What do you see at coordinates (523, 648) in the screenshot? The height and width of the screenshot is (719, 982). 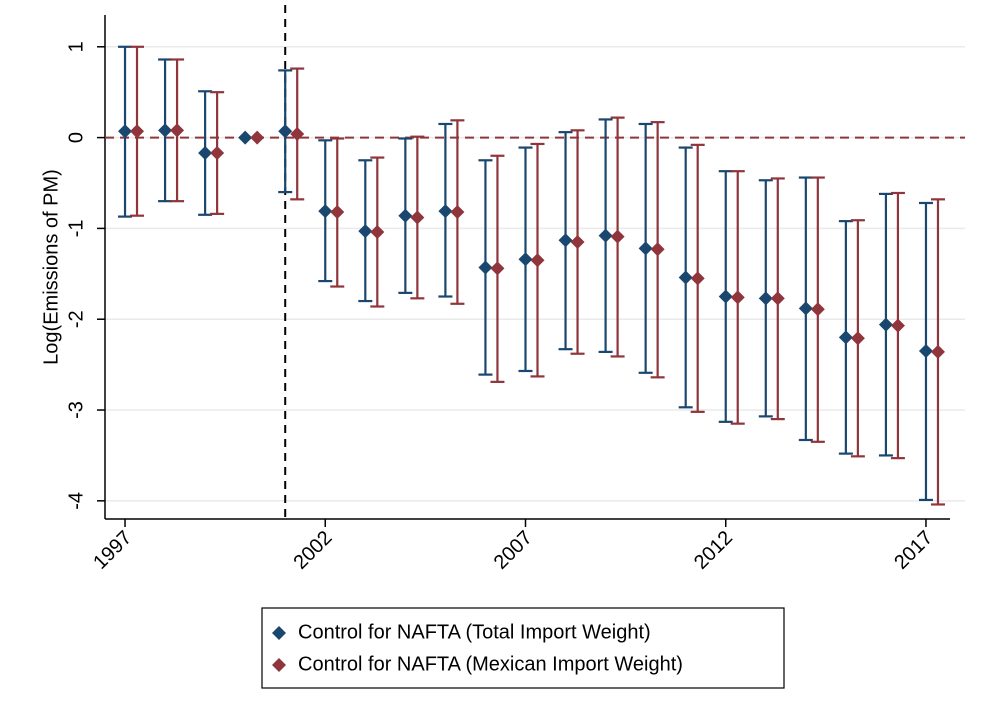 I see `legend-box` at bounding box center [523, 648].